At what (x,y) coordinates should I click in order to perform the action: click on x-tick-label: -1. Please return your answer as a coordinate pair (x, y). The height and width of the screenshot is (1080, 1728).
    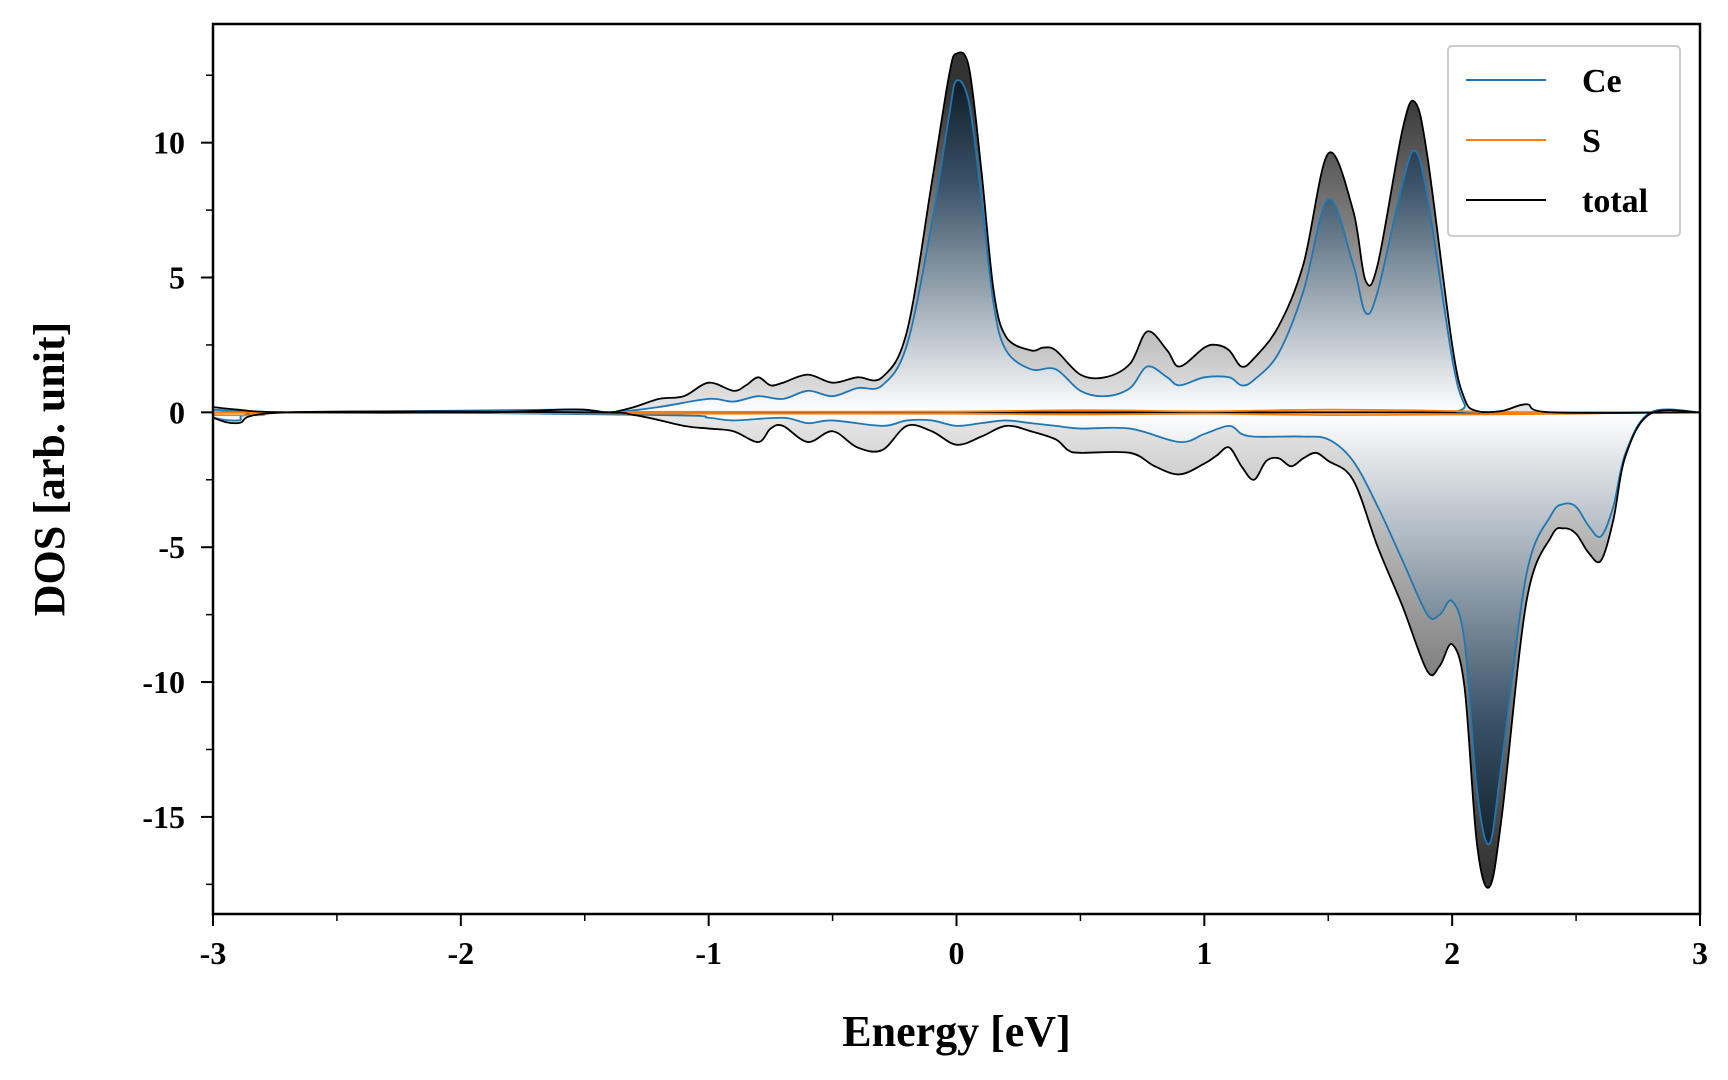
    Looking at the image, I should click on (708, 953).